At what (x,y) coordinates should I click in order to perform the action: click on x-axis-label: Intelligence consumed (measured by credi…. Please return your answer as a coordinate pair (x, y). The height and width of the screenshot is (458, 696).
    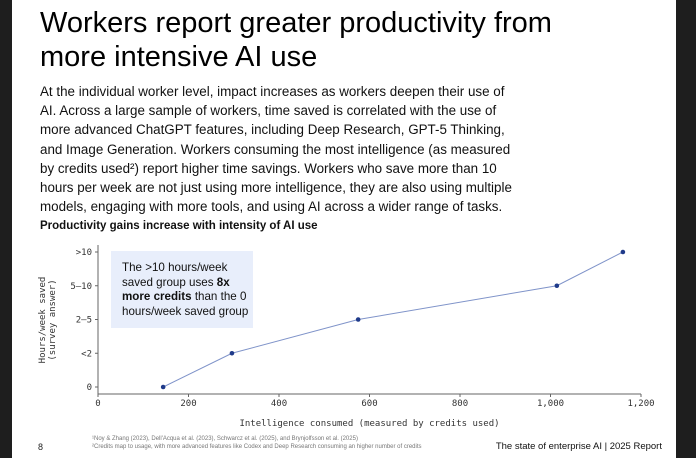
    Looking at the image, I should click on (369, 424).